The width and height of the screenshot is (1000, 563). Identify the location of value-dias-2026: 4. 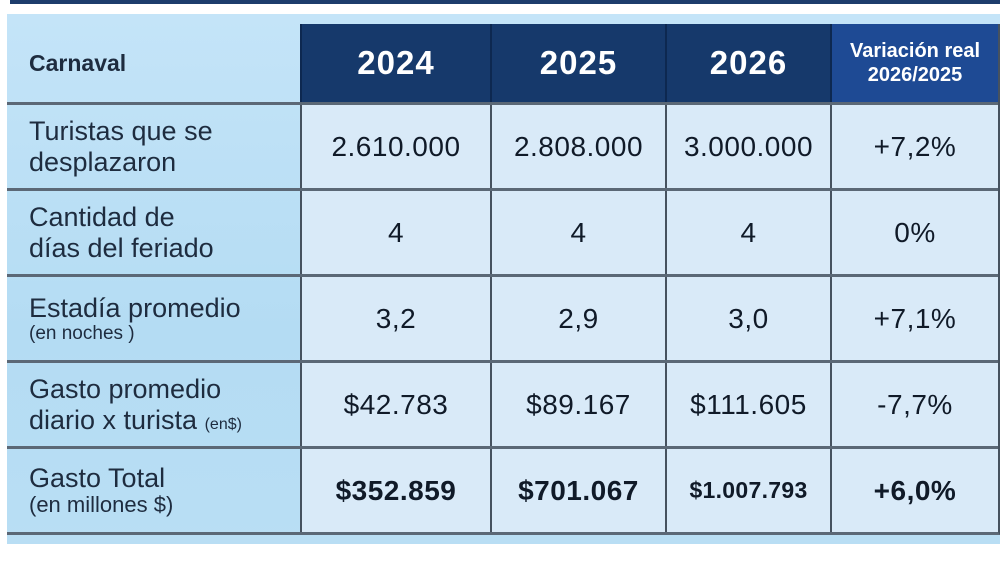
(747, 232).